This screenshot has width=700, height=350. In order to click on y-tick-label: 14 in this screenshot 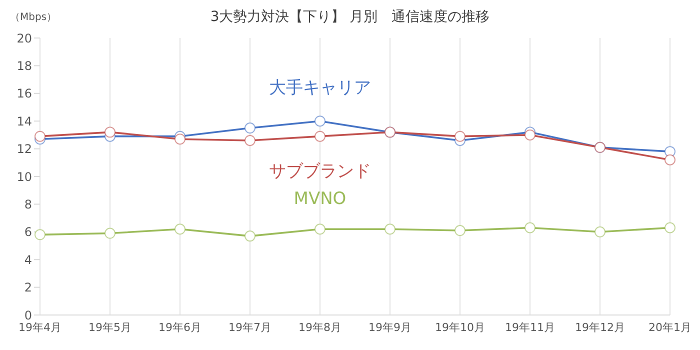, I will do `click(24, 121)`.